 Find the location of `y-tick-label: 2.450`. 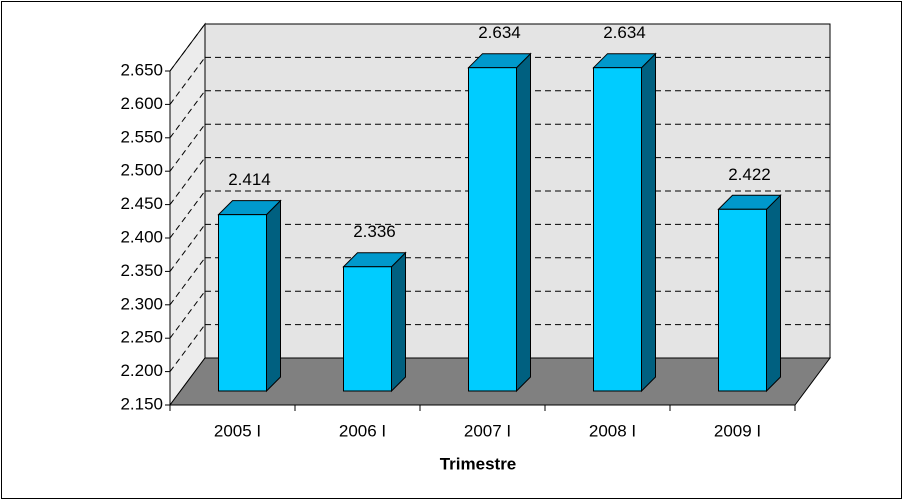

y-tick-label: 2.450 is located at coordinates (141, 203).